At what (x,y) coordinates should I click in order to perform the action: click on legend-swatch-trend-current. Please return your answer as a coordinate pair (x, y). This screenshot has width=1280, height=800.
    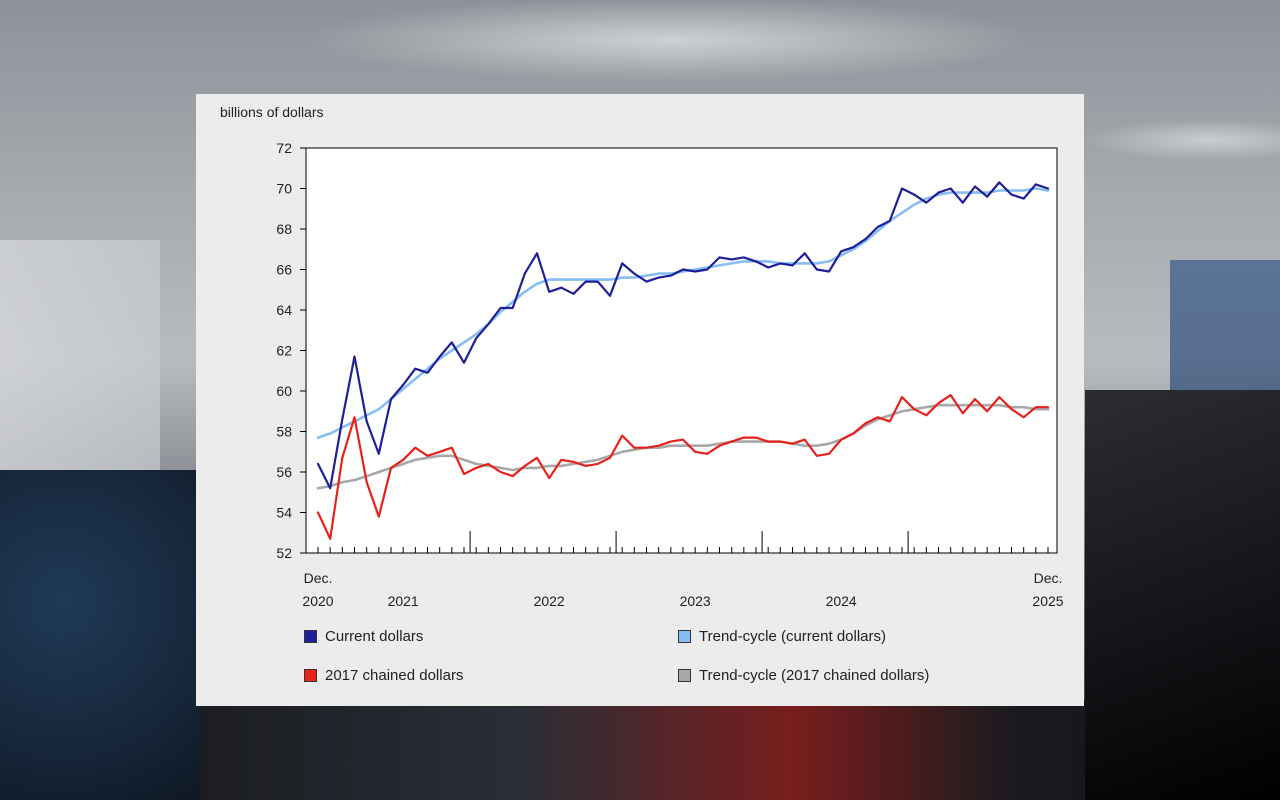
    Looking at the image, I should click on (684, 636).